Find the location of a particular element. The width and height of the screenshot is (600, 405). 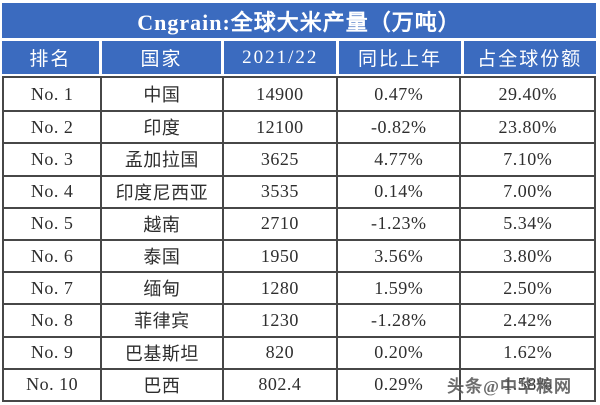

table-row: No. 3 孟加拉国 3625 4.77% 7.10% is located at coordinates (299, 158).